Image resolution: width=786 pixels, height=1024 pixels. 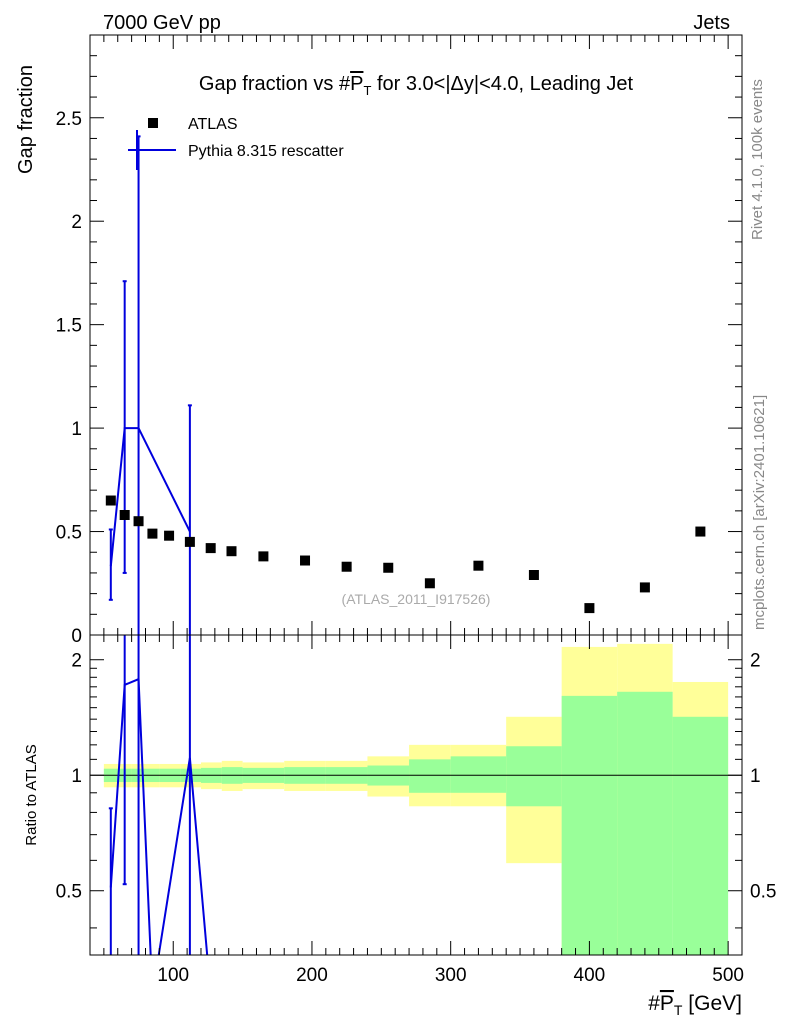 I want to click on main-ytick-label: 1, so click(x=76, y=429).